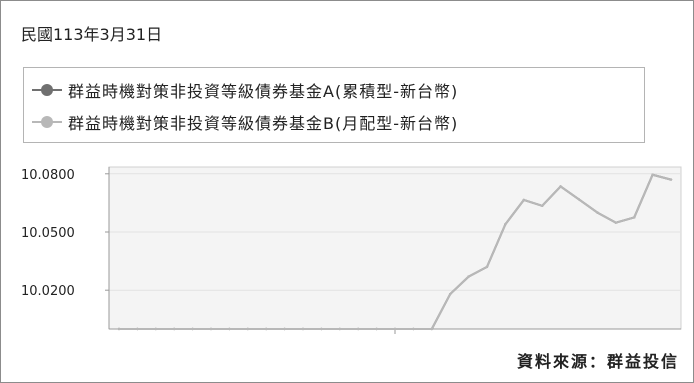 The width and height of the screenshot is (694, 383). I want to click on legend-label-series-b: 群益時機對策非投資等級債券基金B(月配型-新台幣), so click(263, 123).